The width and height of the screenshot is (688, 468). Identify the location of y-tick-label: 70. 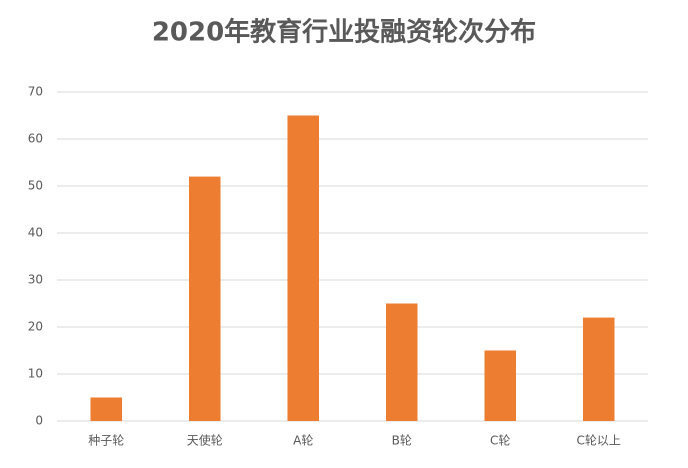
(35, 92).